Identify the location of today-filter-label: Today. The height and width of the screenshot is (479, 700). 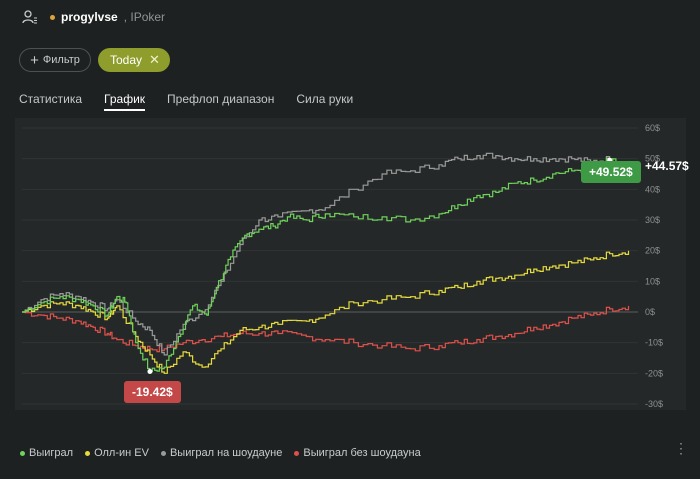
(126, 60).